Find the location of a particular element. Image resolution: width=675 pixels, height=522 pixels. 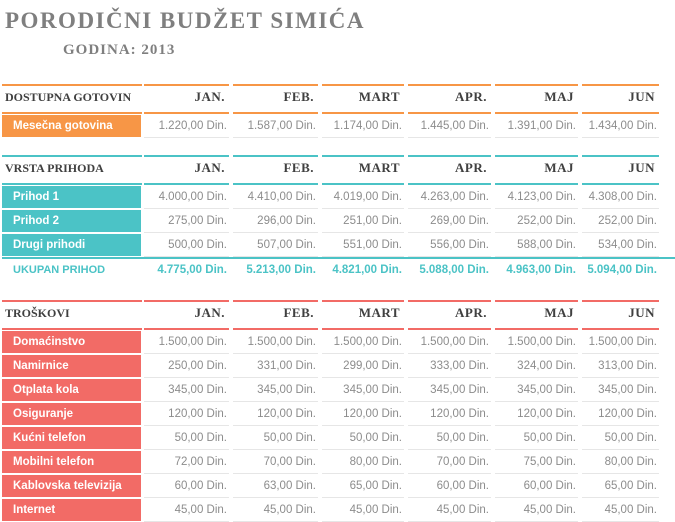

row-label: Prihod 2 is located at coordinates (71, 221).